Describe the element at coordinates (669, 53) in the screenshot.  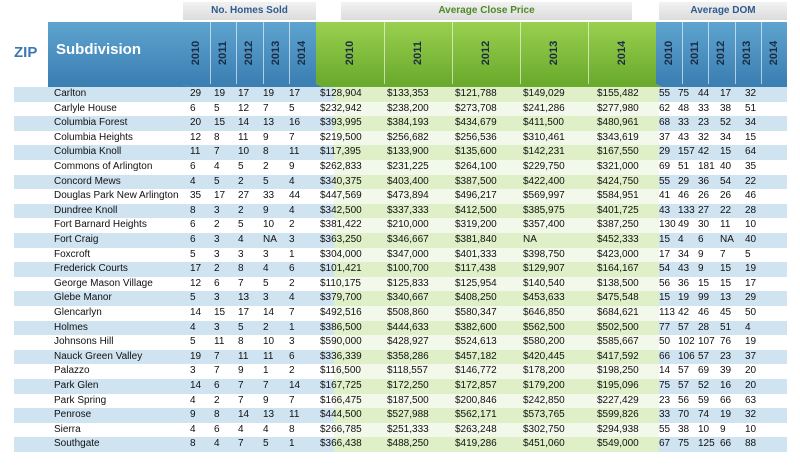
I see `dom-year-label: 2010` at that location.